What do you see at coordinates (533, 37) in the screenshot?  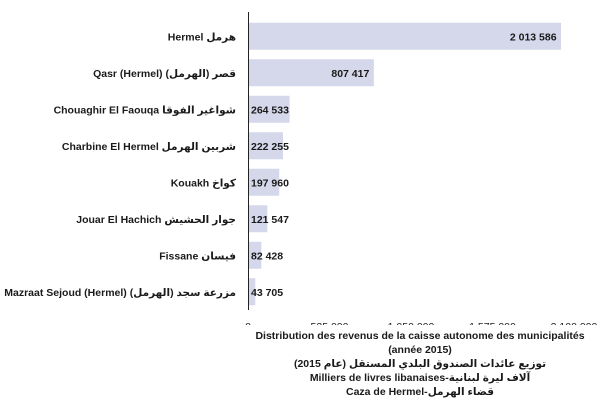 I see `data-label: 2 013 586` at bounding box center [533, 37].